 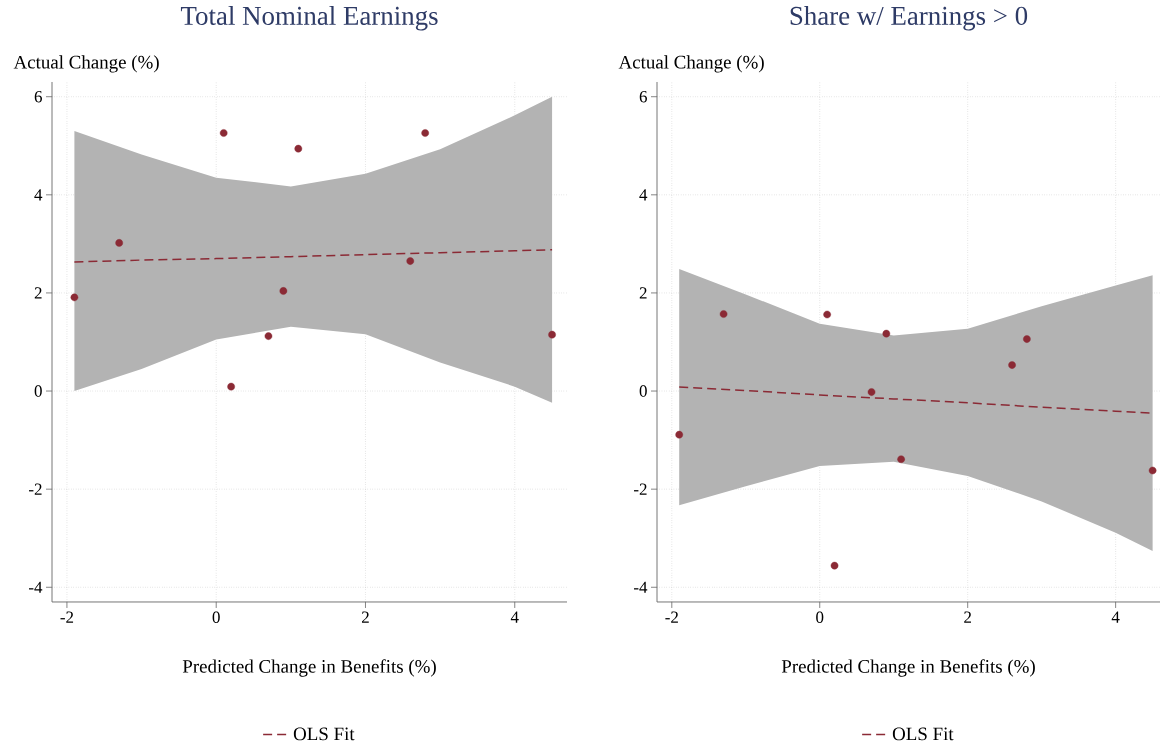 I want to click on chart-title: Share w/ Earnings > 0, so click(x=909, y=18).